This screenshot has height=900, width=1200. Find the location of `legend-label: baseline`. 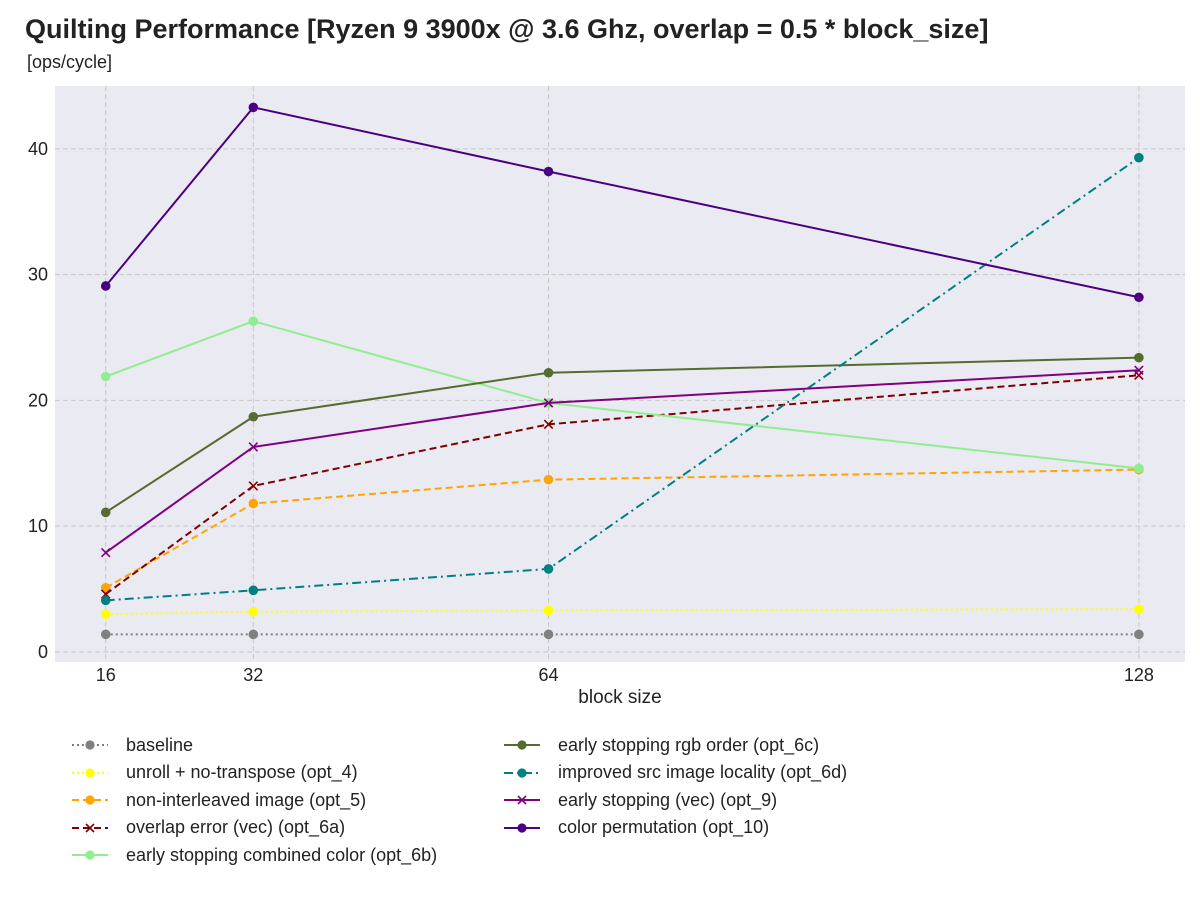

legend-label: baseline is located at coordinates (160, 744).